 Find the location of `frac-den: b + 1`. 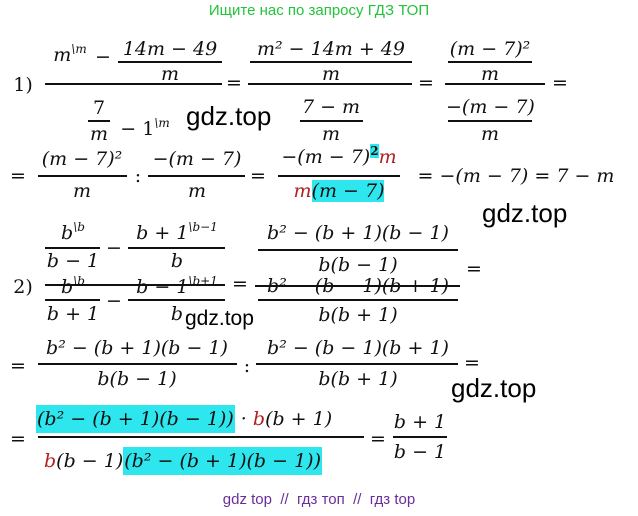

frac-den: b + 1 is located at coordinates (73, 314).